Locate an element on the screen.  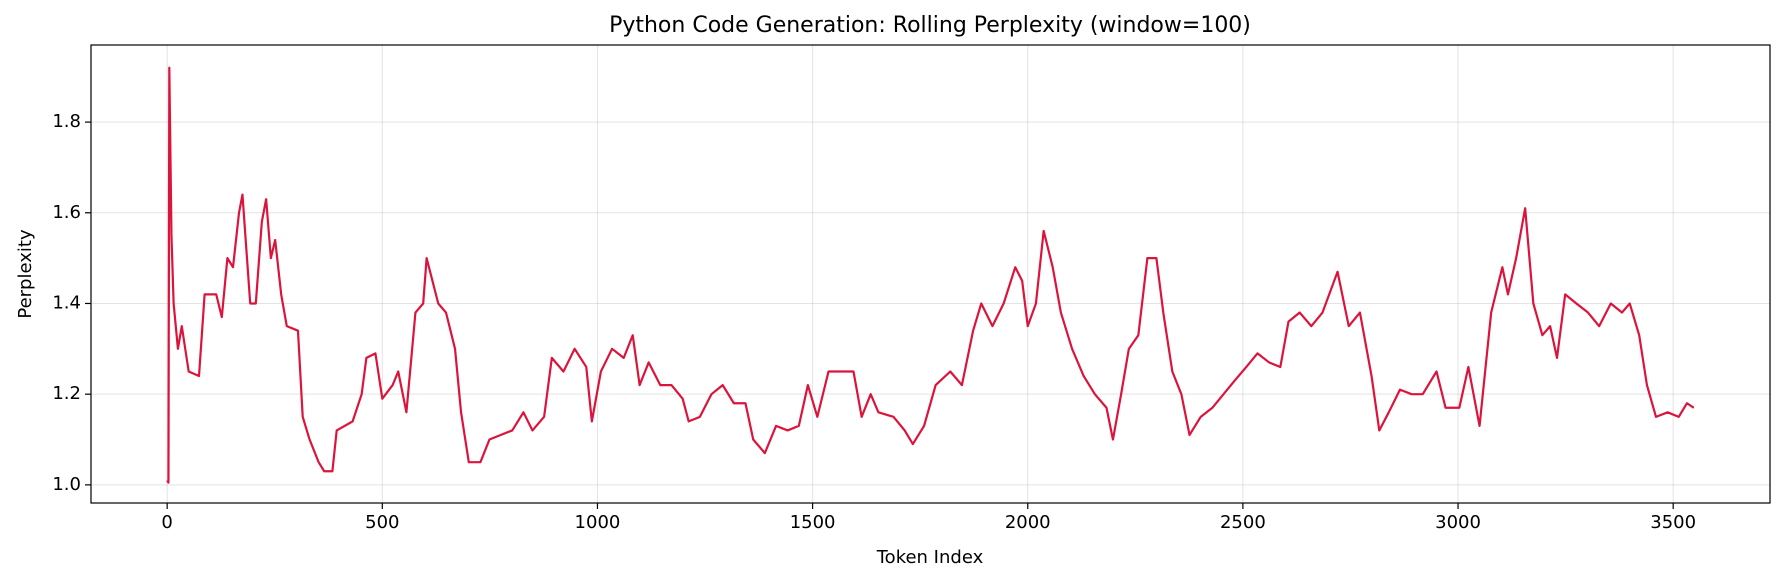
x-tick-label: 2500 is located at coordinates (1243, 522).